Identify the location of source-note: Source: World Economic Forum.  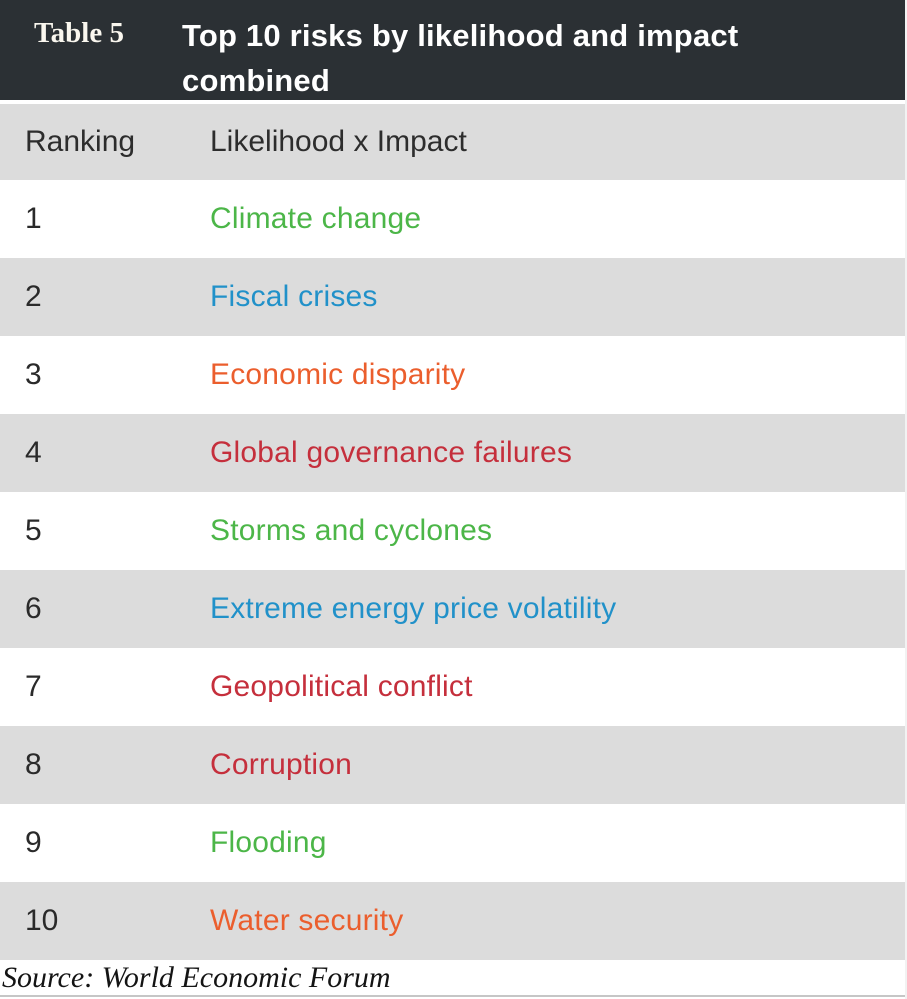
(452, 978).